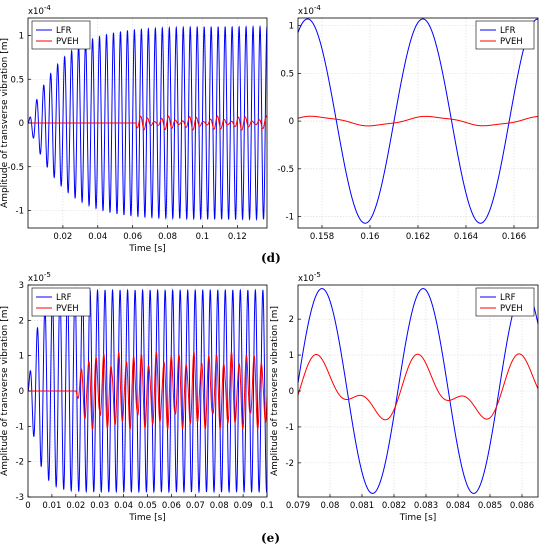  Describe the element at coordinates (147, 506) in the screenshot. I see `x-tick-label: 0.05` at that location.